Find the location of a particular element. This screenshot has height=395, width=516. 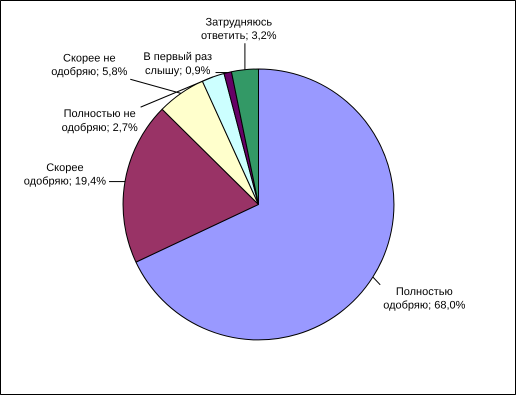

slice-label: Затрудняюсь ответить; 3,2% is located at coordinates (239, 29).